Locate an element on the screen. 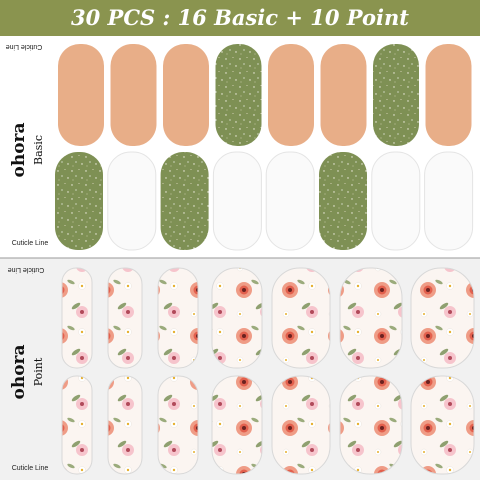  header-band is located at coordinates (240, 18).